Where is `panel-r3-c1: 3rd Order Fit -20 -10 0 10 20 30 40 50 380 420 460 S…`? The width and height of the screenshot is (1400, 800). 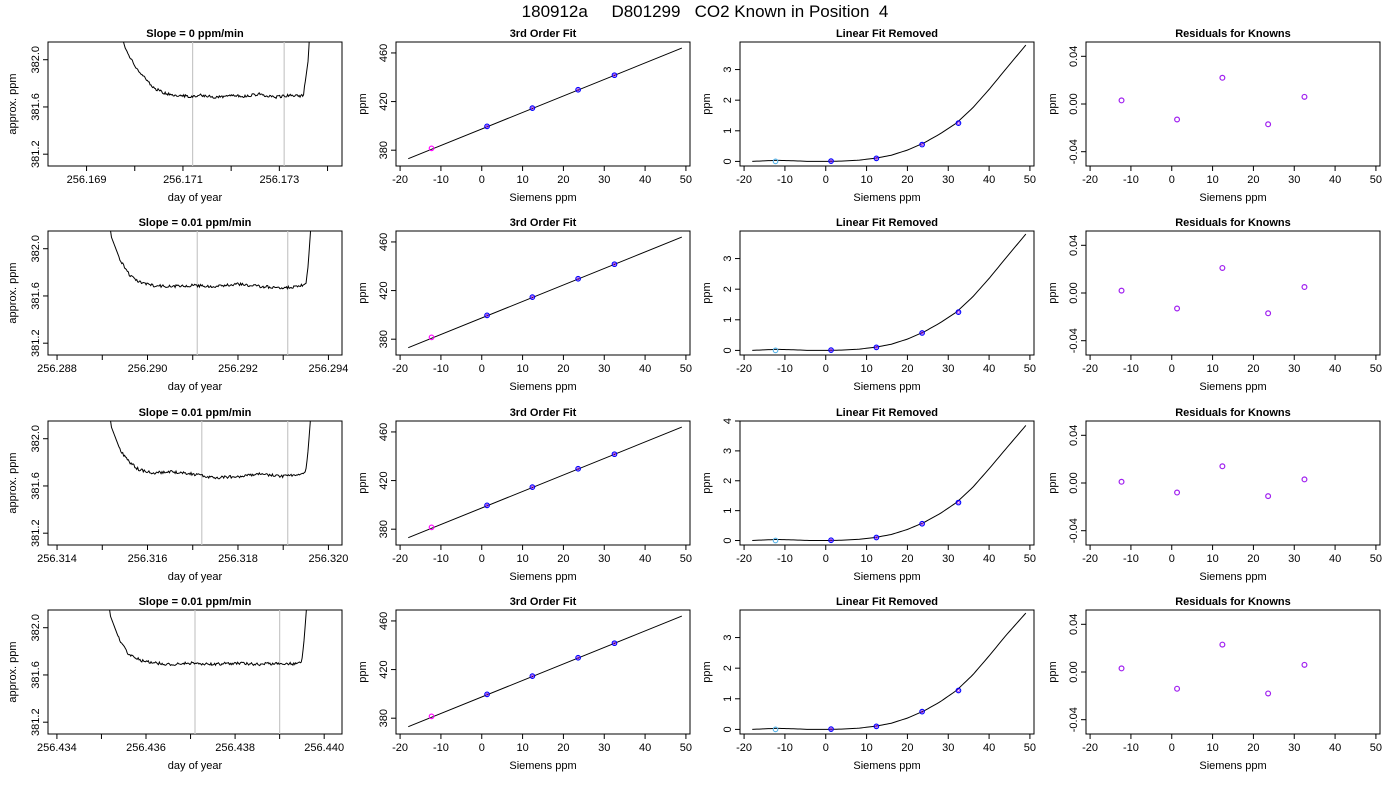
panel-r3-c1: 3rd Order Fit -20 -10 0 10 20 30 40 50 380 420 460 S… is located at coordinates (524, 684).